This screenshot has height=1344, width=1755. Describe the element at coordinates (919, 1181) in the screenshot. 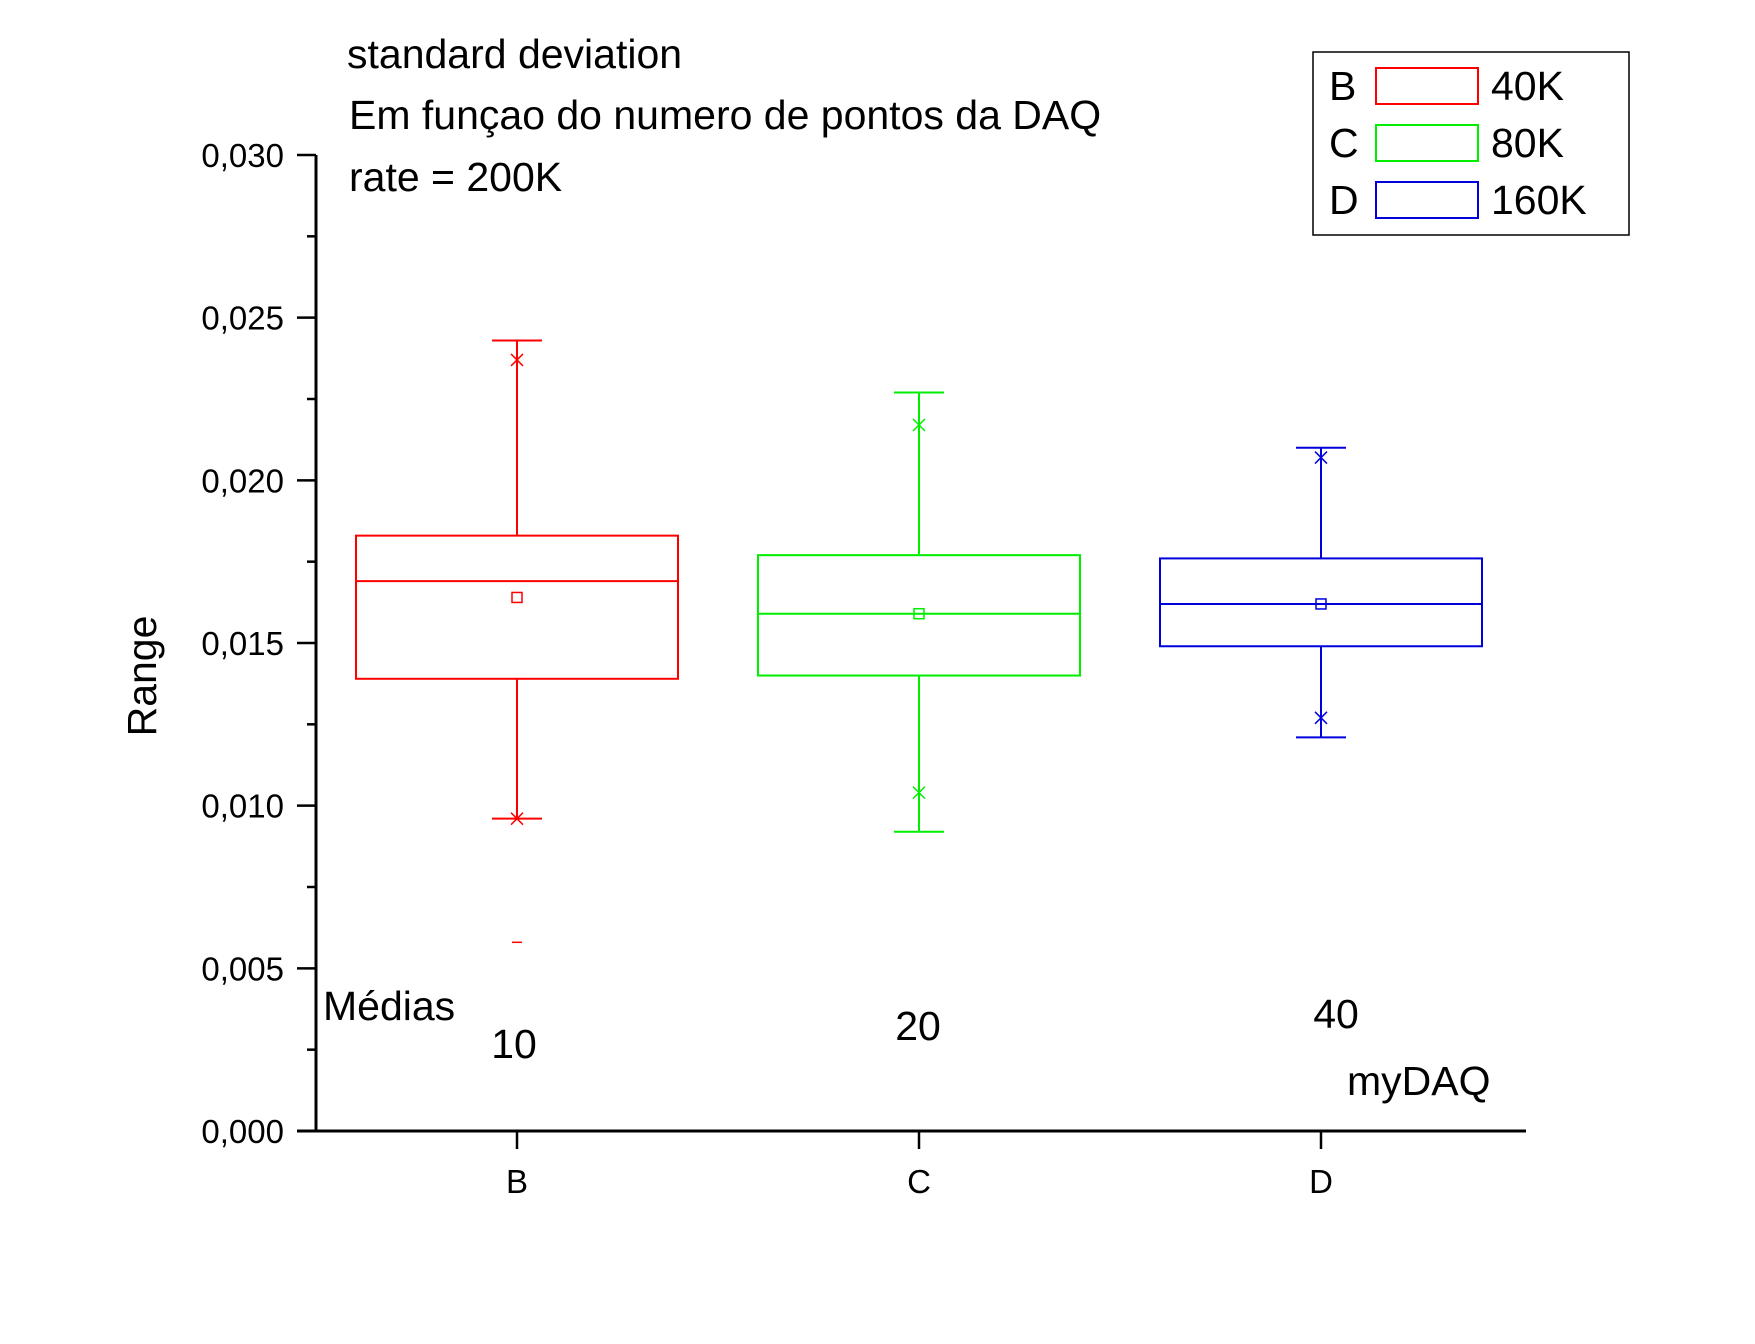

I see `x-tick-label: C` at that location.